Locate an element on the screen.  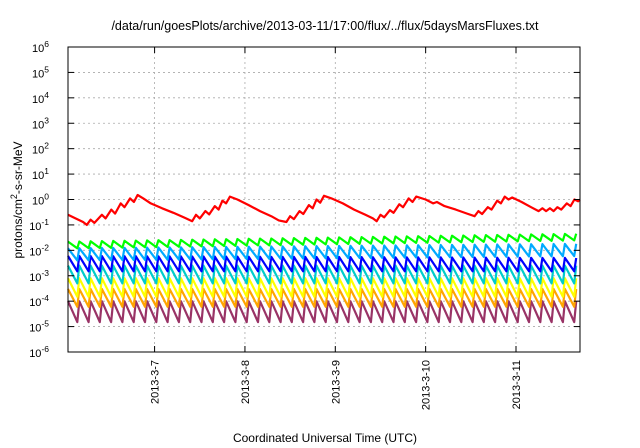
y-tick-label: 10⁻⁴ is located at coordinates (39, 301).